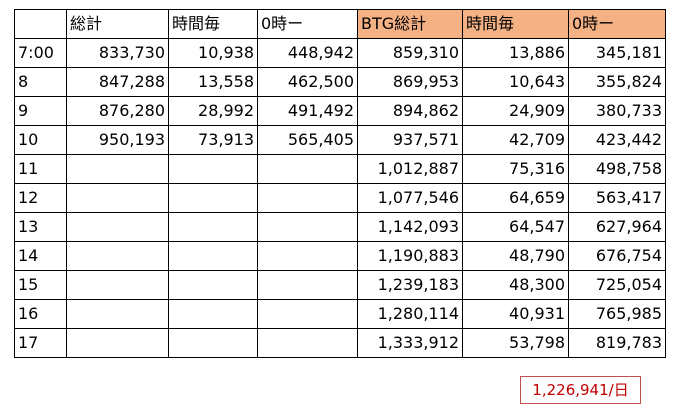 This screenshot has width=675, height=418. Describe the element at coordinates (117, 111) in the screenshot. I see `cell-total: 876,280` at that location.